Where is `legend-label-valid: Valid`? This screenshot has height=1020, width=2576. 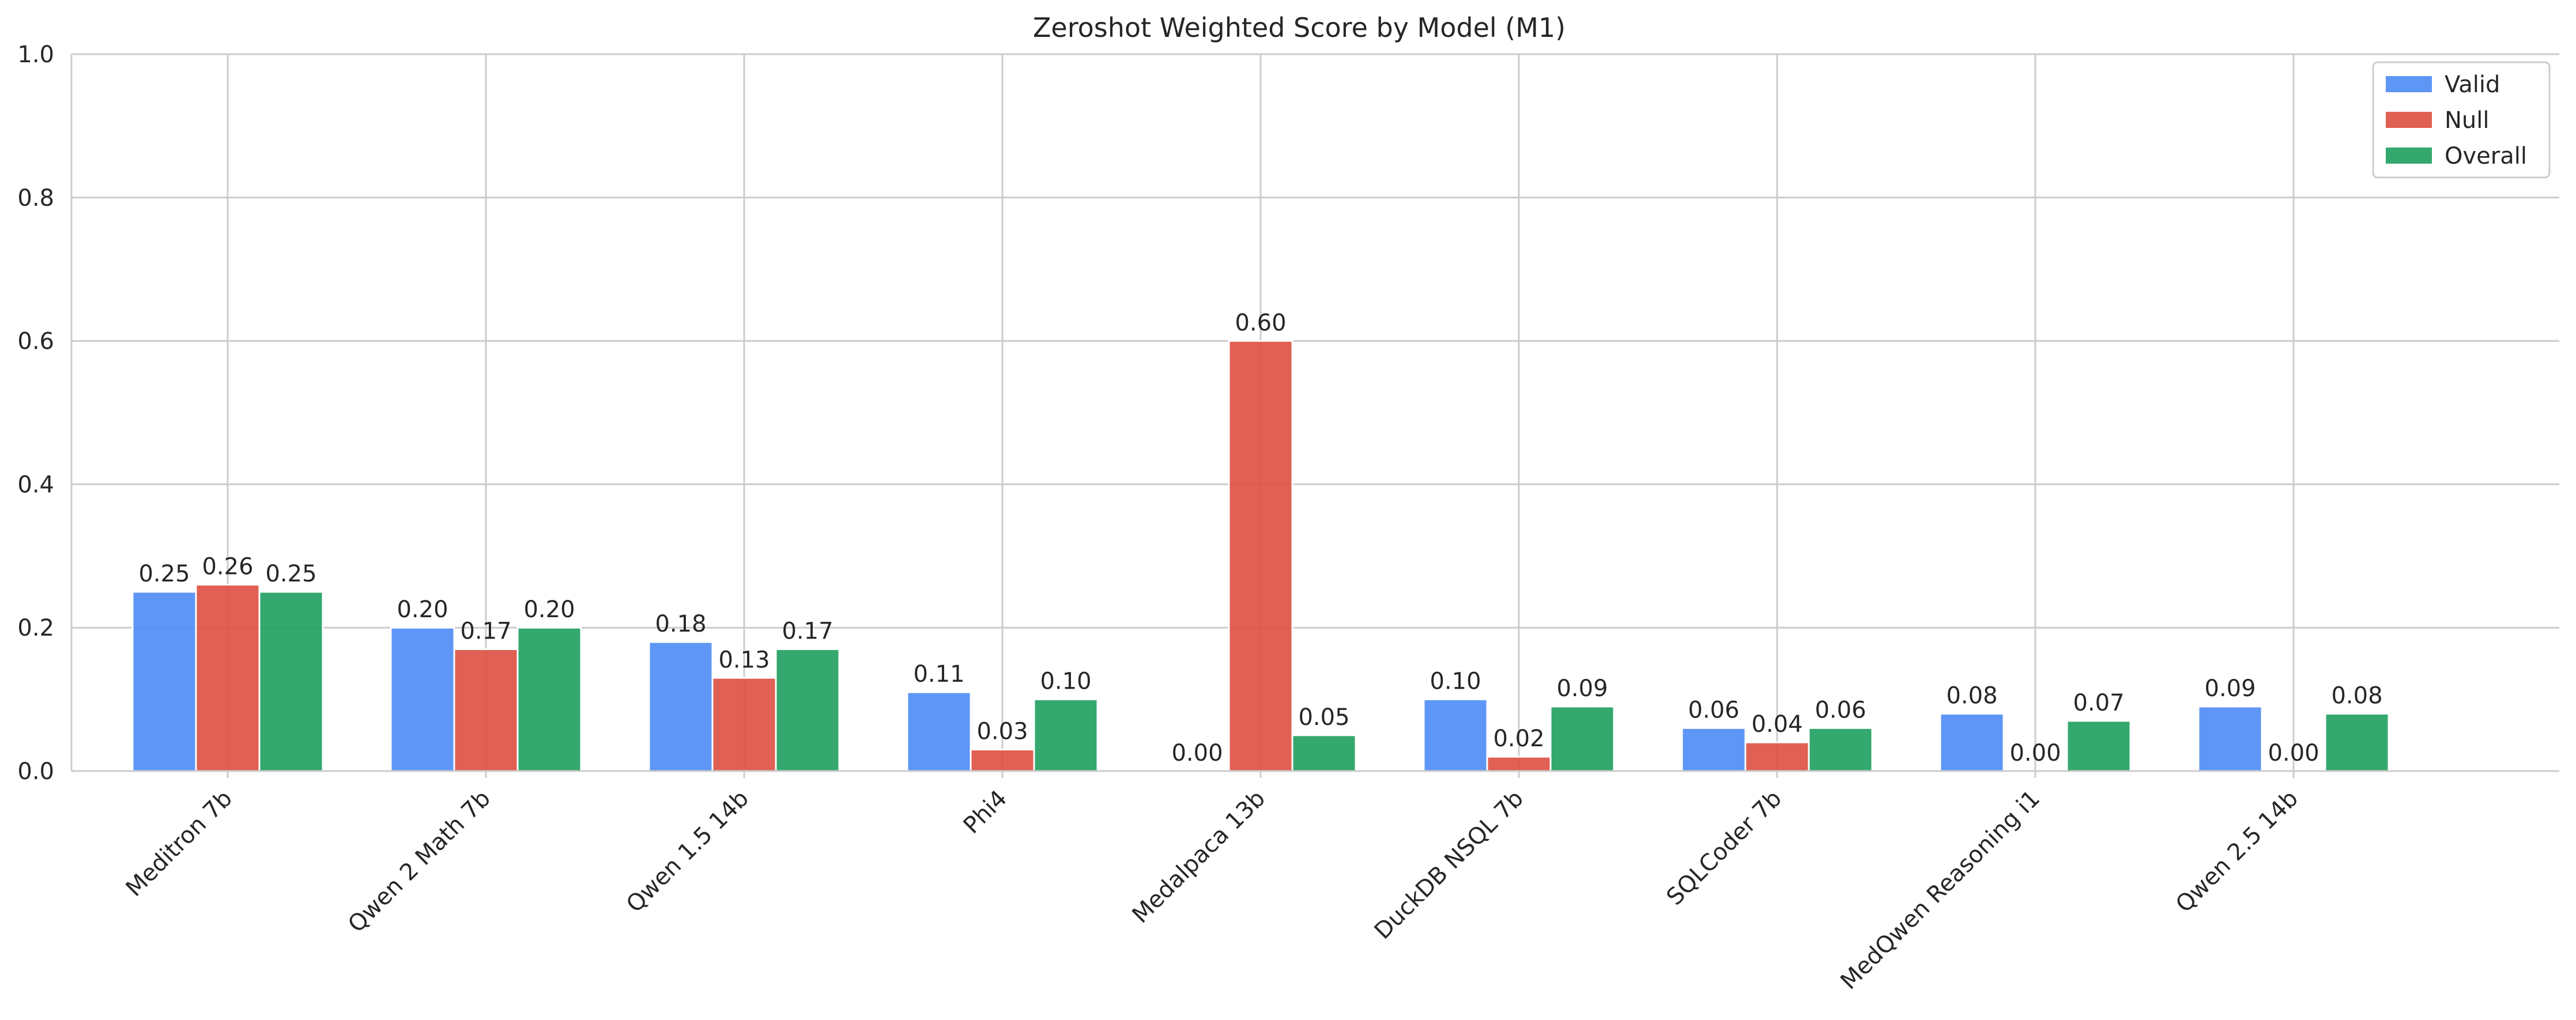 legend-label-valid: Valid is located at coordinates (2472, 84).